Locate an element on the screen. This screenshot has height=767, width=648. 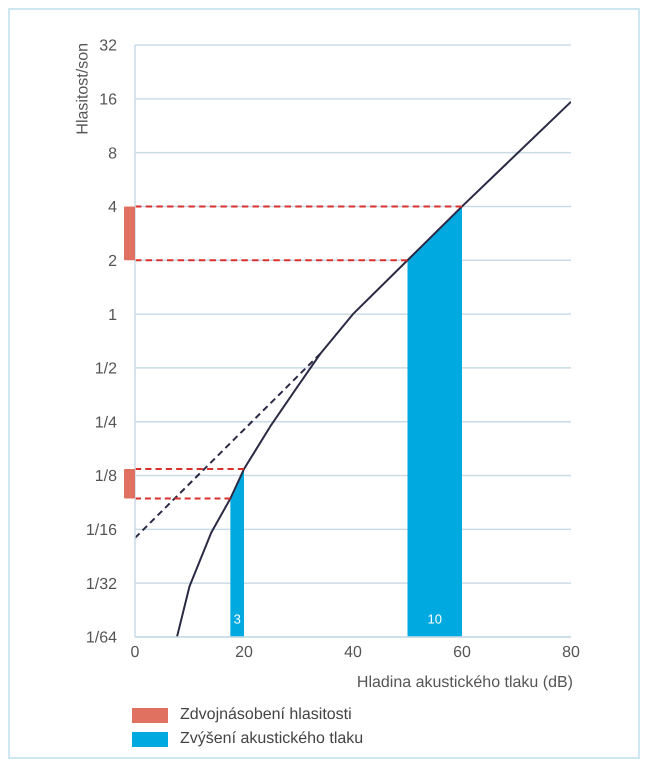
y-tick-label: 4 is located at coordinates (113, 207).